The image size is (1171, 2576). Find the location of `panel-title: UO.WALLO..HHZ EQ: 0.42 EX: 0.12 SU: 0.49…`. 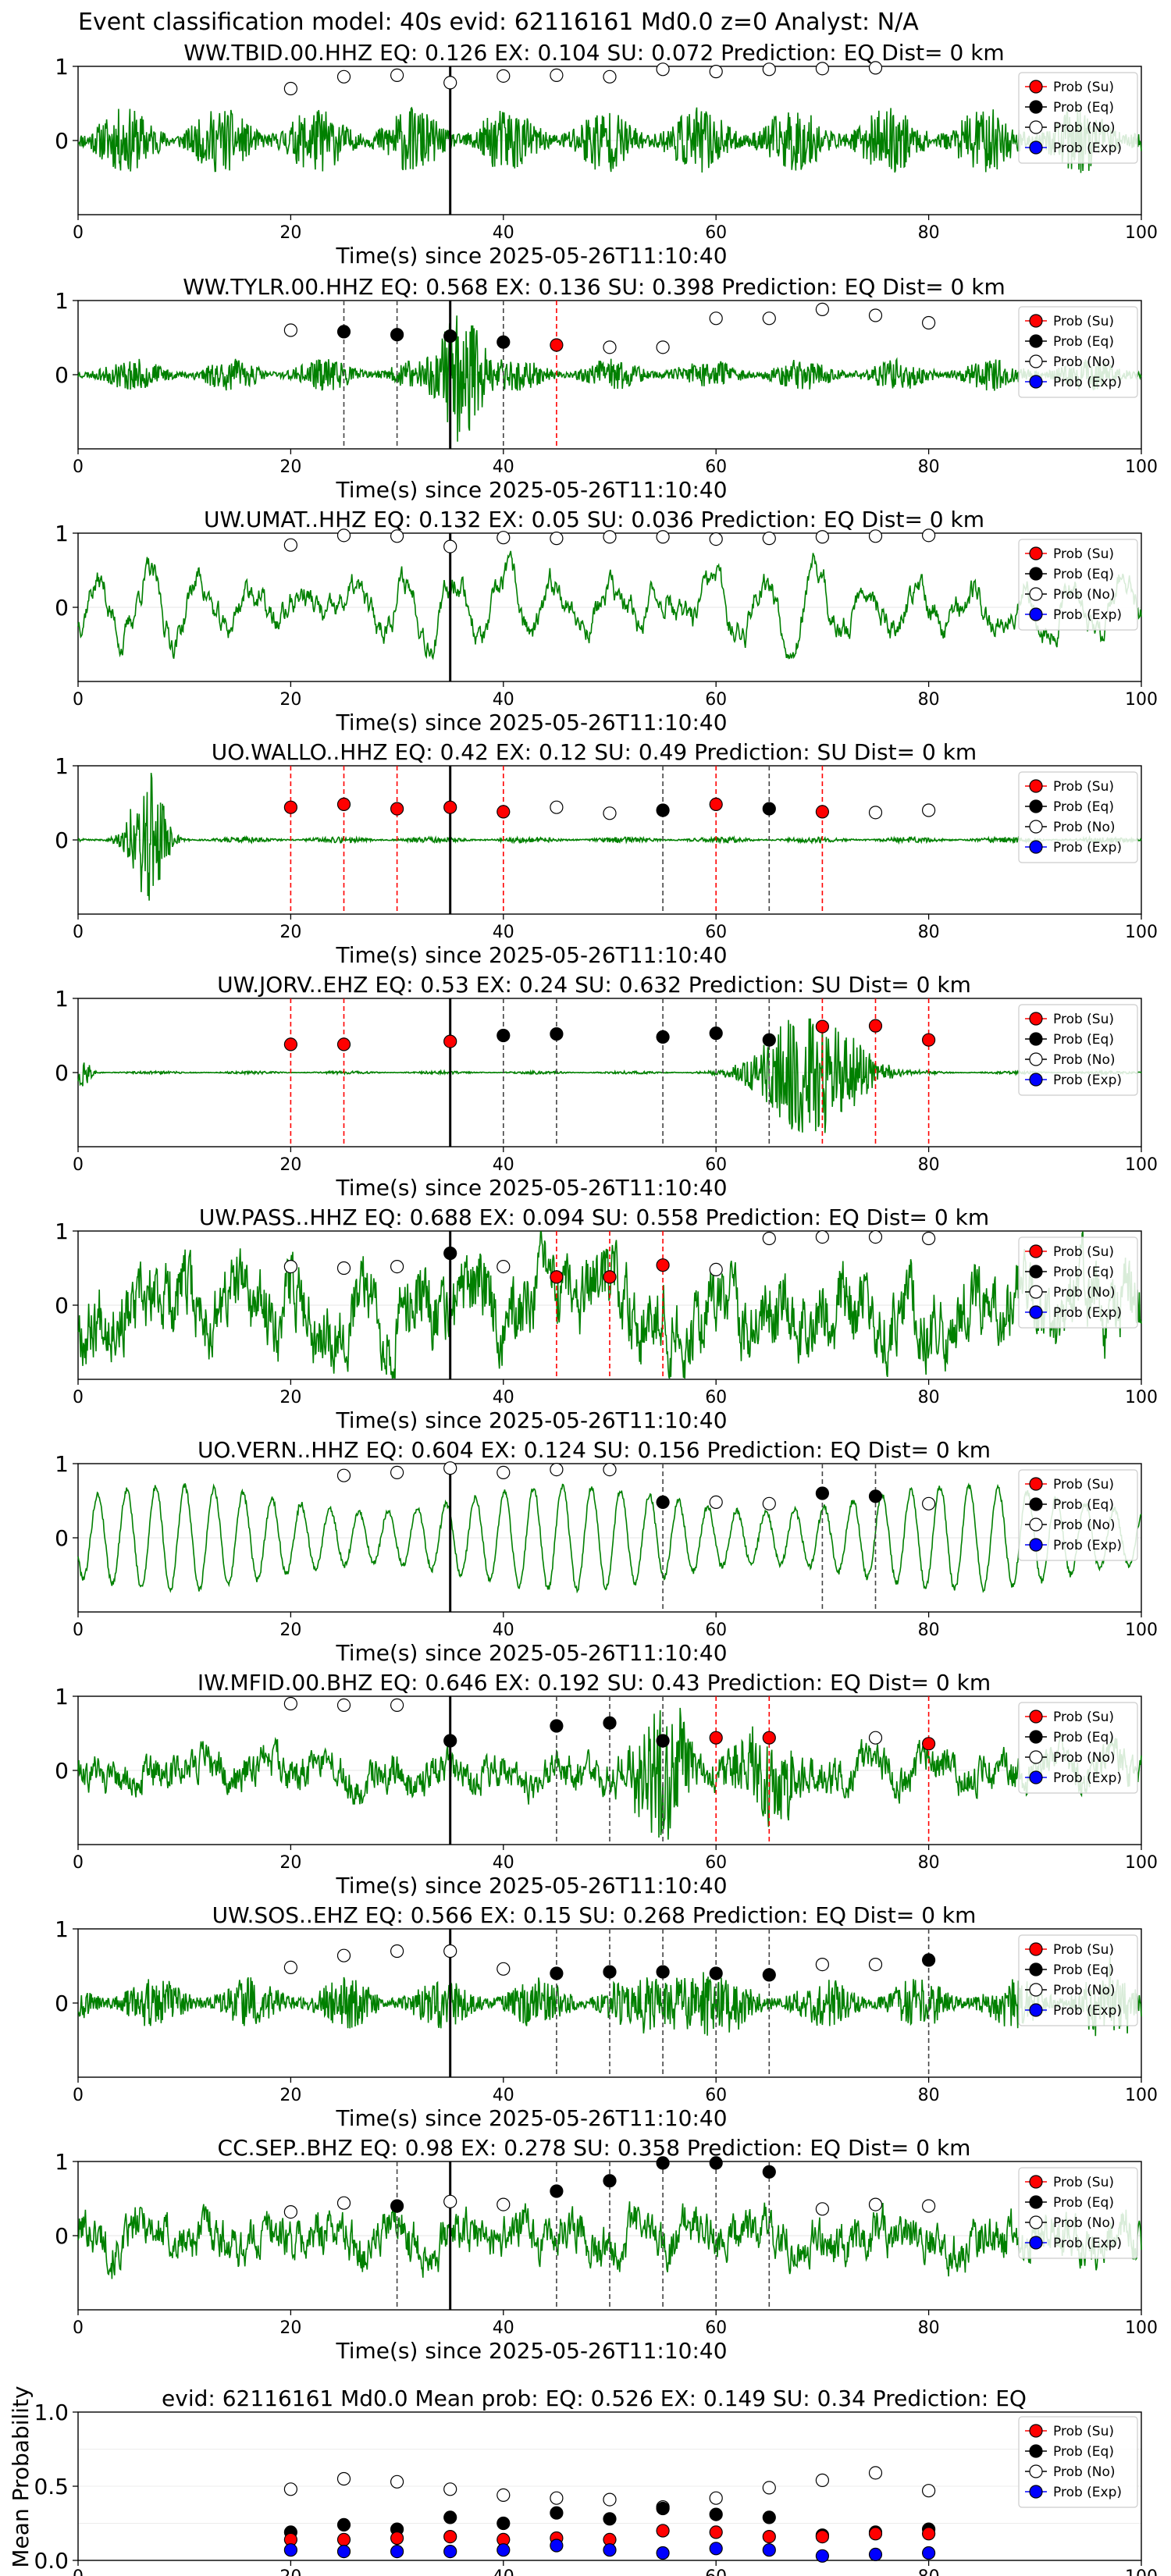

panel-title: UO.WALLO..HHZ EQ: 0.42 EX: 0.12 SU: 0.49… is located at coordinates (594, 752).